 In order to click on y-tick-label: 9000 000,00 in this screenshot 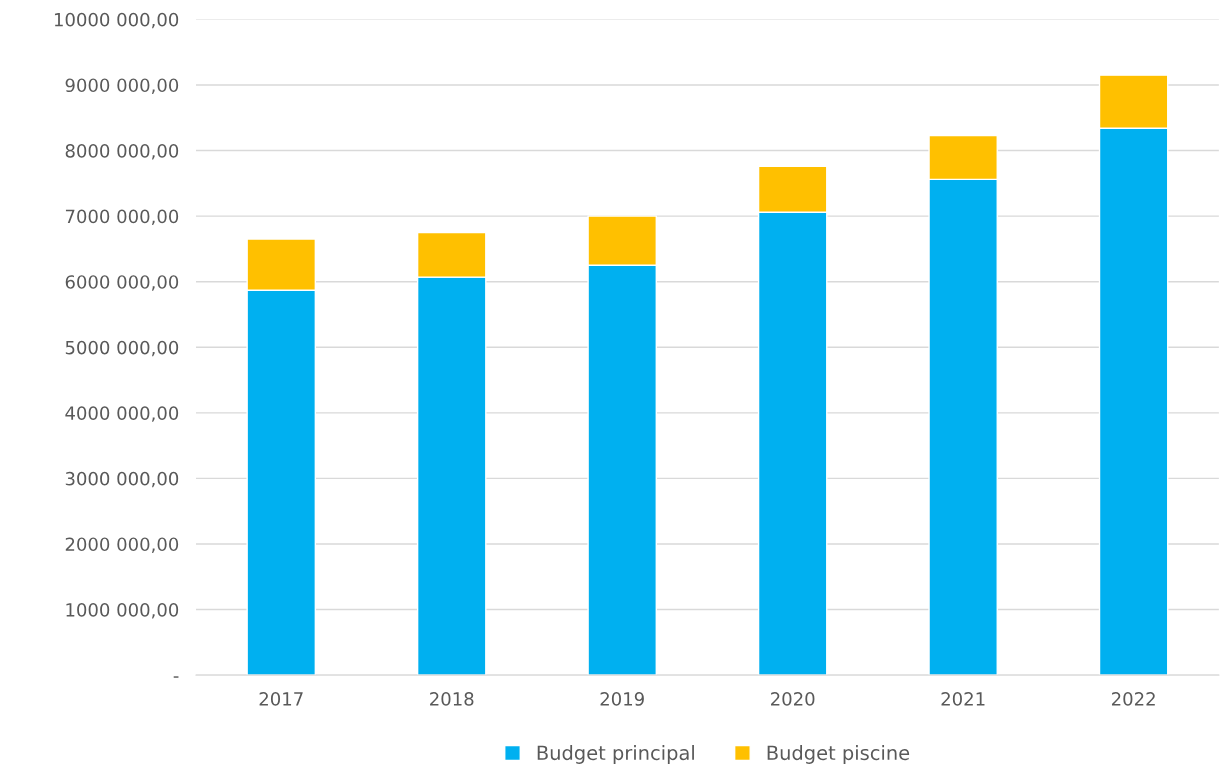, I will do `click(122, 86)`.